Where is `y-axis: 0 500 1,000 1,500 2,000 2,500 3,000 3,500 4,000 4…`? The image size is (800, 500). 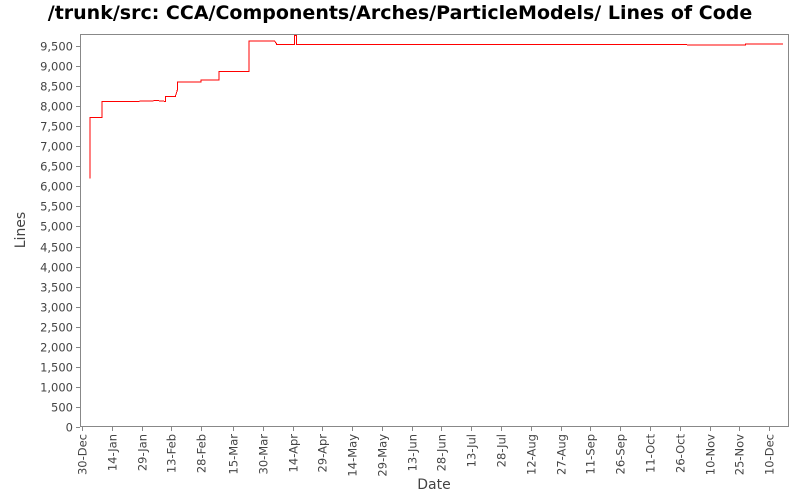 y-axis: 0 500 1,000 1,500 2,000 2,500 3,000 3,500 4,000 4… is located at coordinates (60, 237).